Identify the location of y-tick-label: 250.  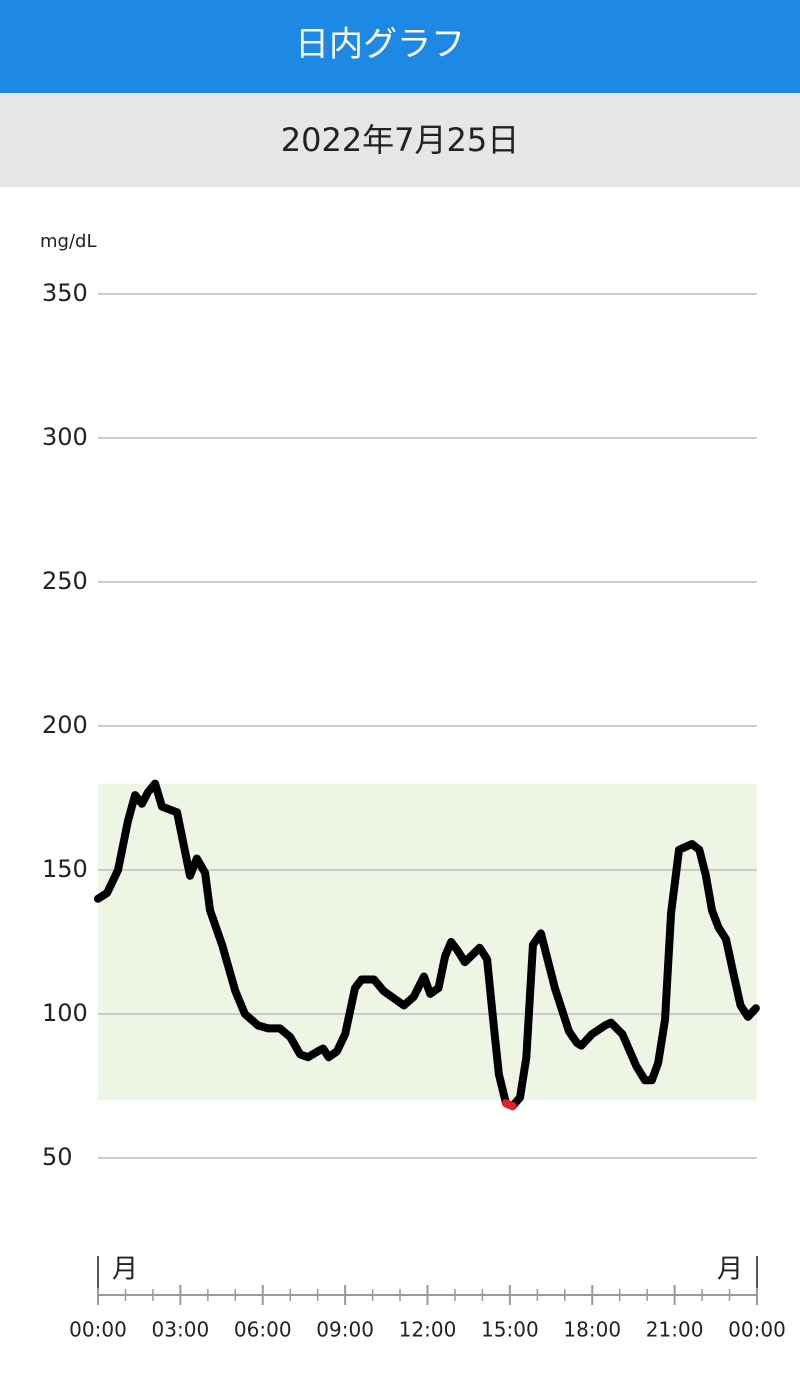
(65, 581).